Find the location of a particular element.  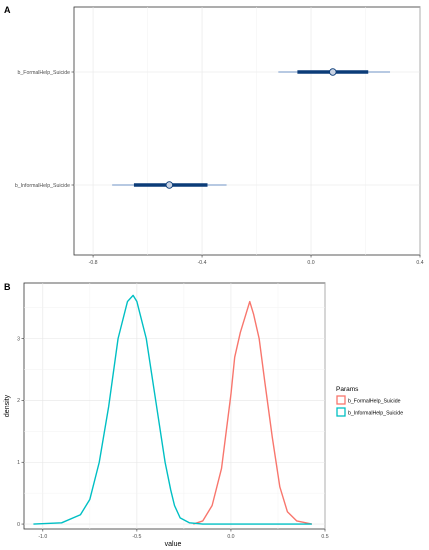

density-line-formal is located at coordinates (252, 412).